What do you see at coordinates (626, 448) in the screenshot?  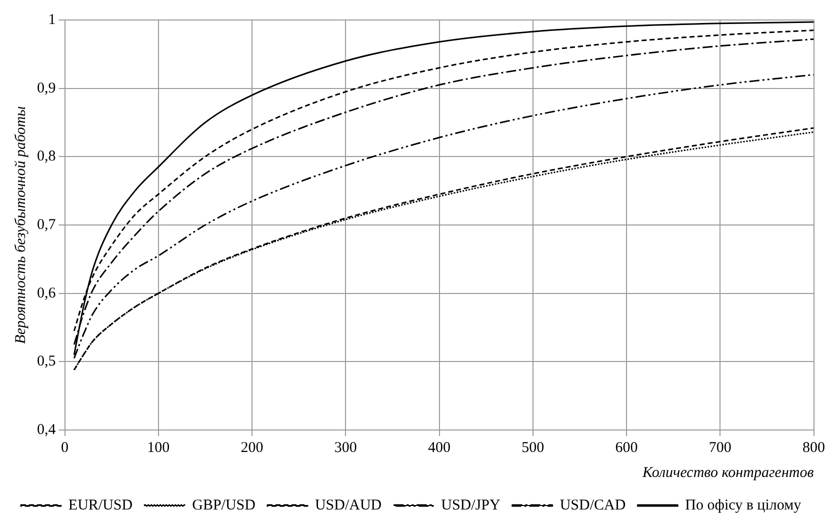 I see `x-tick-label: 600` at bounding box center [626, 448].